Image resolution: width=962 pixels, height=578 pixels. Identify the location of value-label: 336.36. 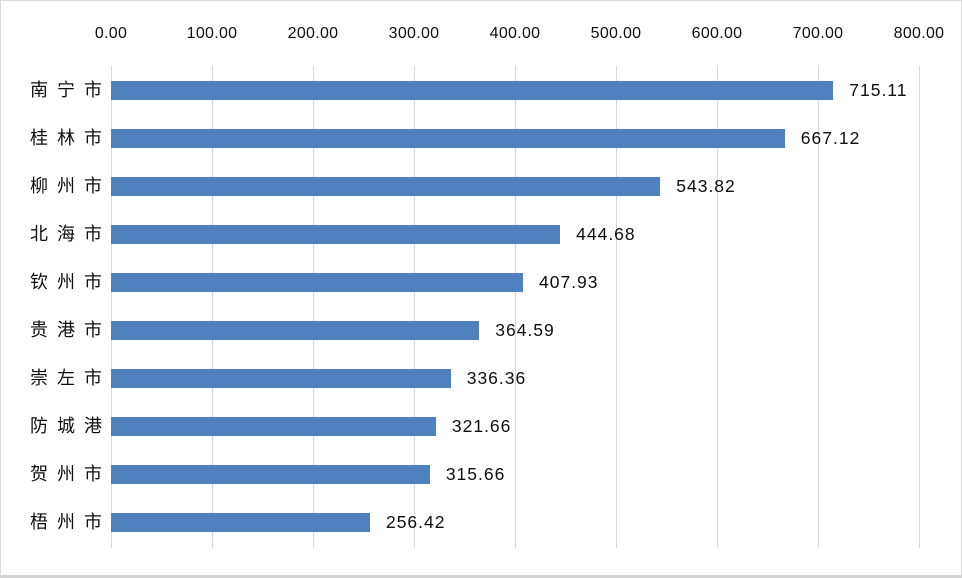
(496, 378).